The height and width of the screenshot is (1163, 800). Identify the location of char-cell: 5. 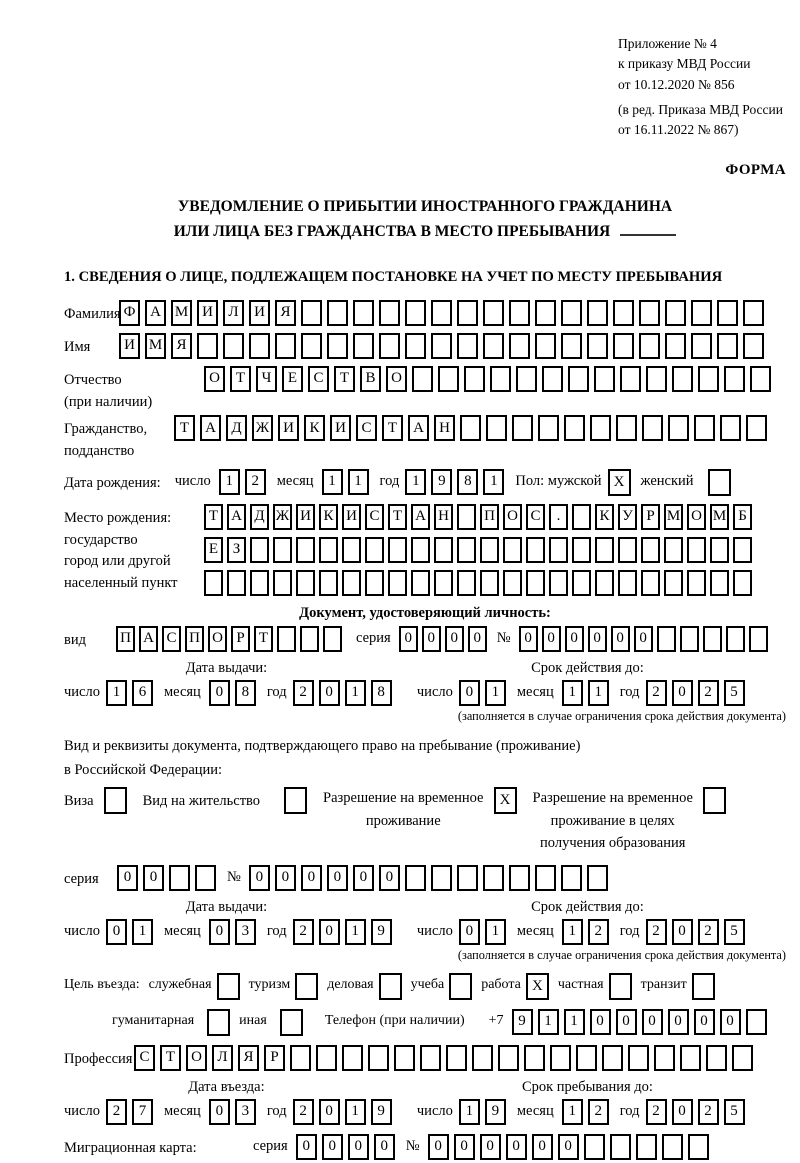
(734, 931).